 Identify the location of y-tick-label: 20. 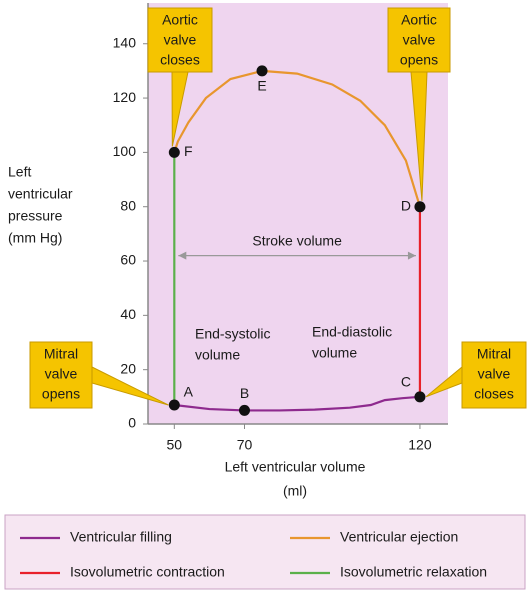
(128, 368).